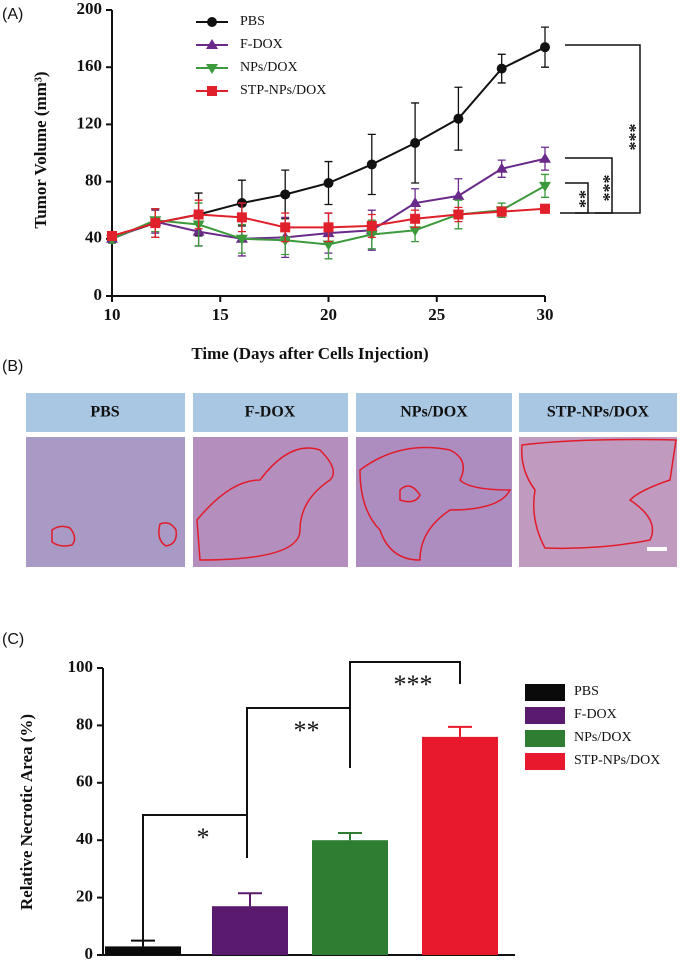 This screenshot has width=683, height=969. I want to click on panel-label: (A), so click(12, 14).